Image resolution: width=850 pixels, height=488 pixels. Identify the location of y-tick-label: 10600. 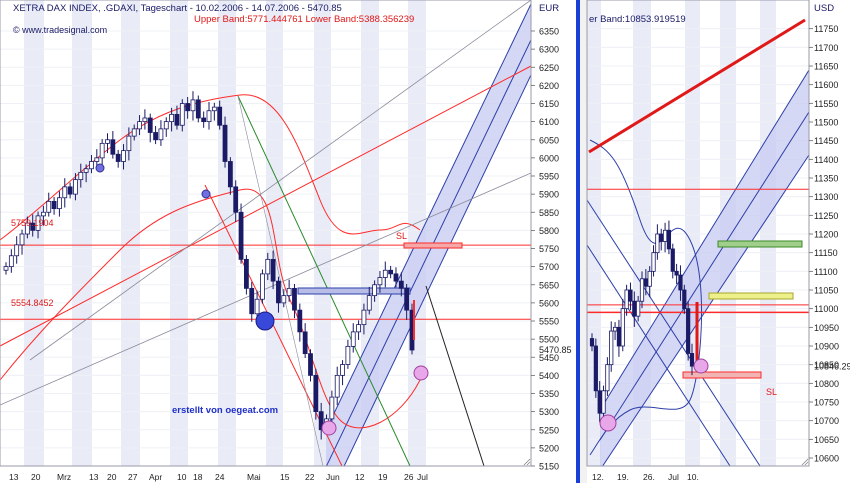
(826, 459).